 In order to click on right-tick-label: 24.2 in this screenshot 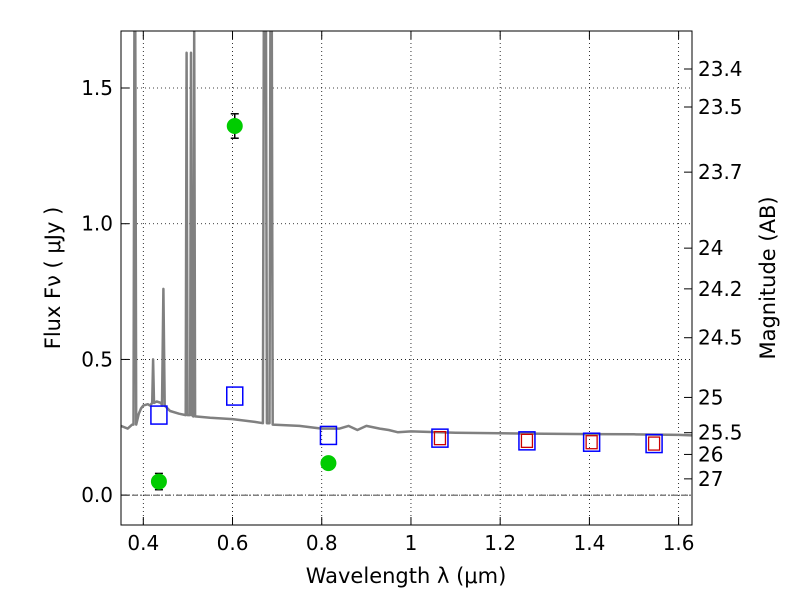, I will do `click(720, 289)`.